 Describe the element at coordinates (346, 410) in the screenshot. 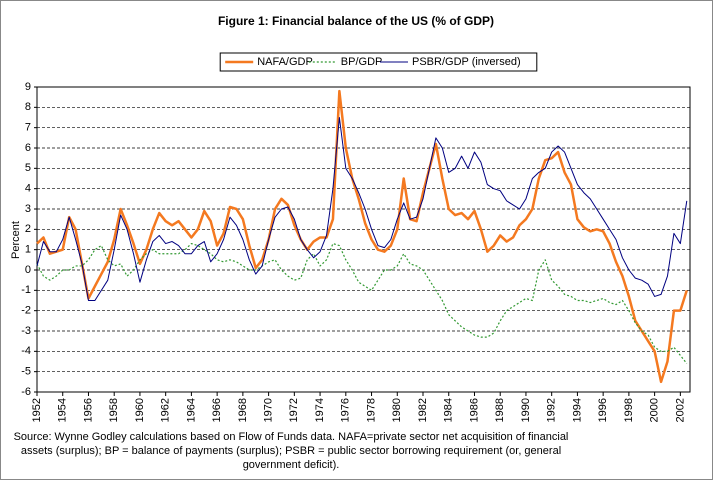

I see `x-tick-label: 1976` at that location.